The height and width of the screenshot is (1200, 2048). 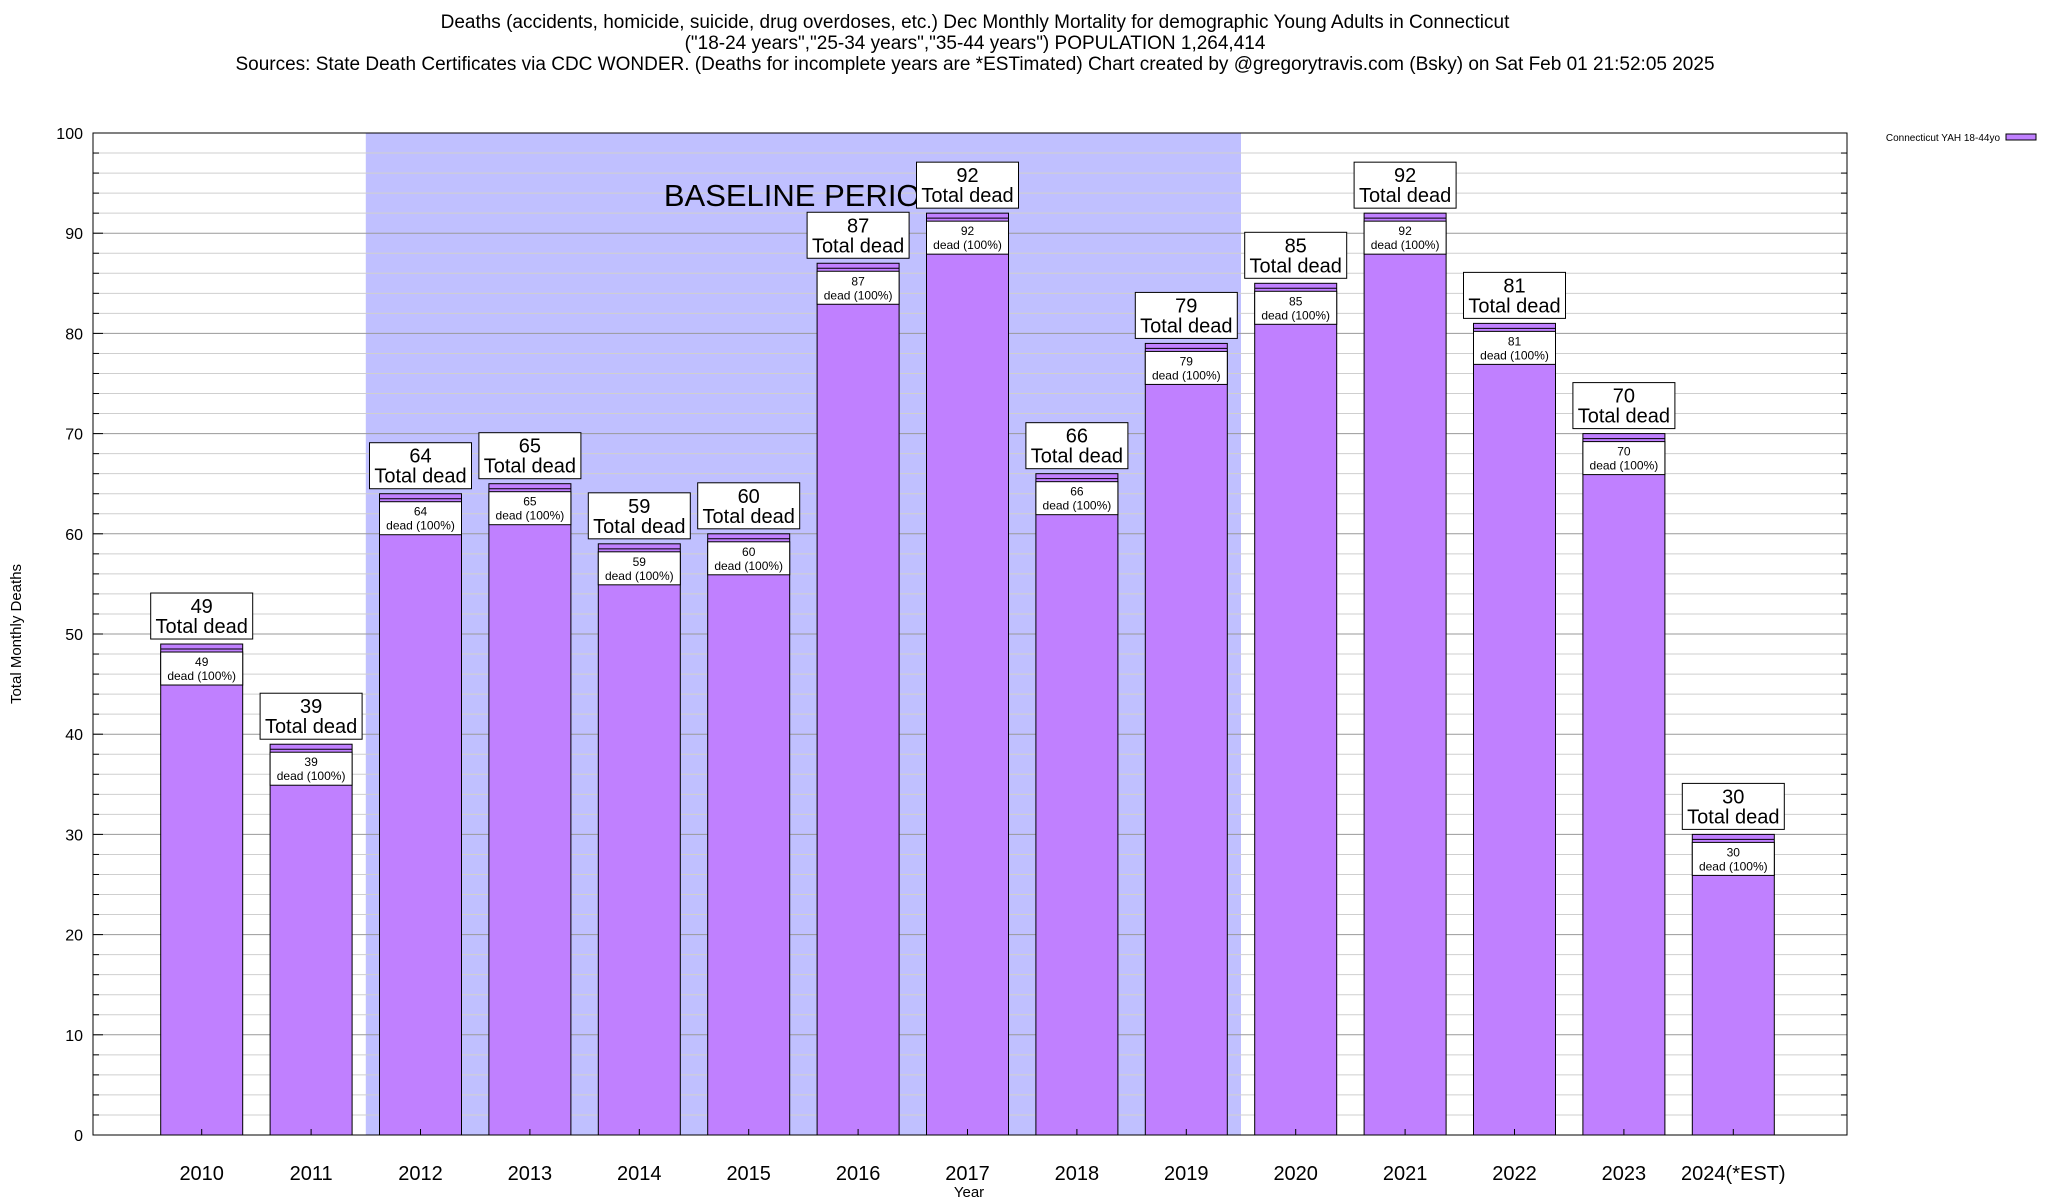 I want to click on y-axis-label: Total Monthly Deaths, so click(x=16, y=634).